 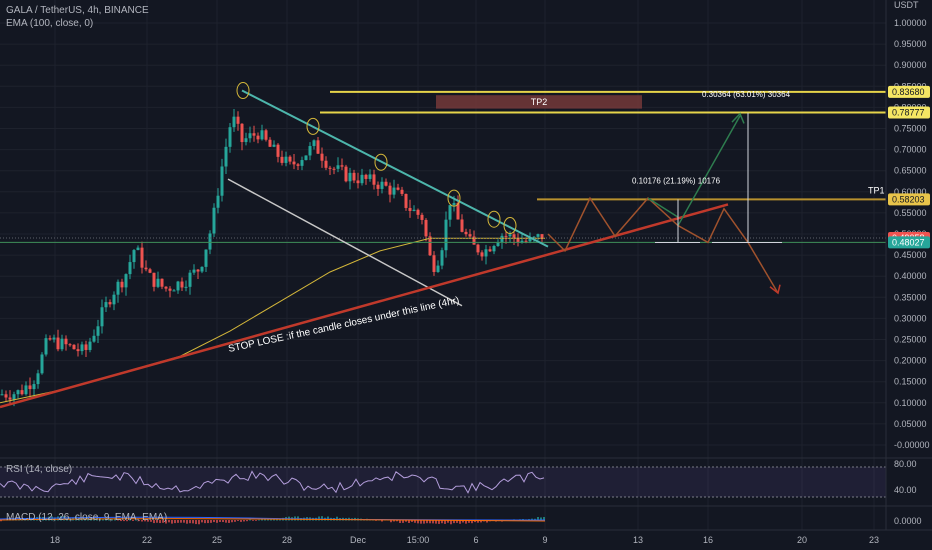 What do you see at coordinates (87, 517) in the screenshot?
I see `macd-legend: MACD (12, 26, close, 9, EMA, EMA)` at bounding box center [87, 517].